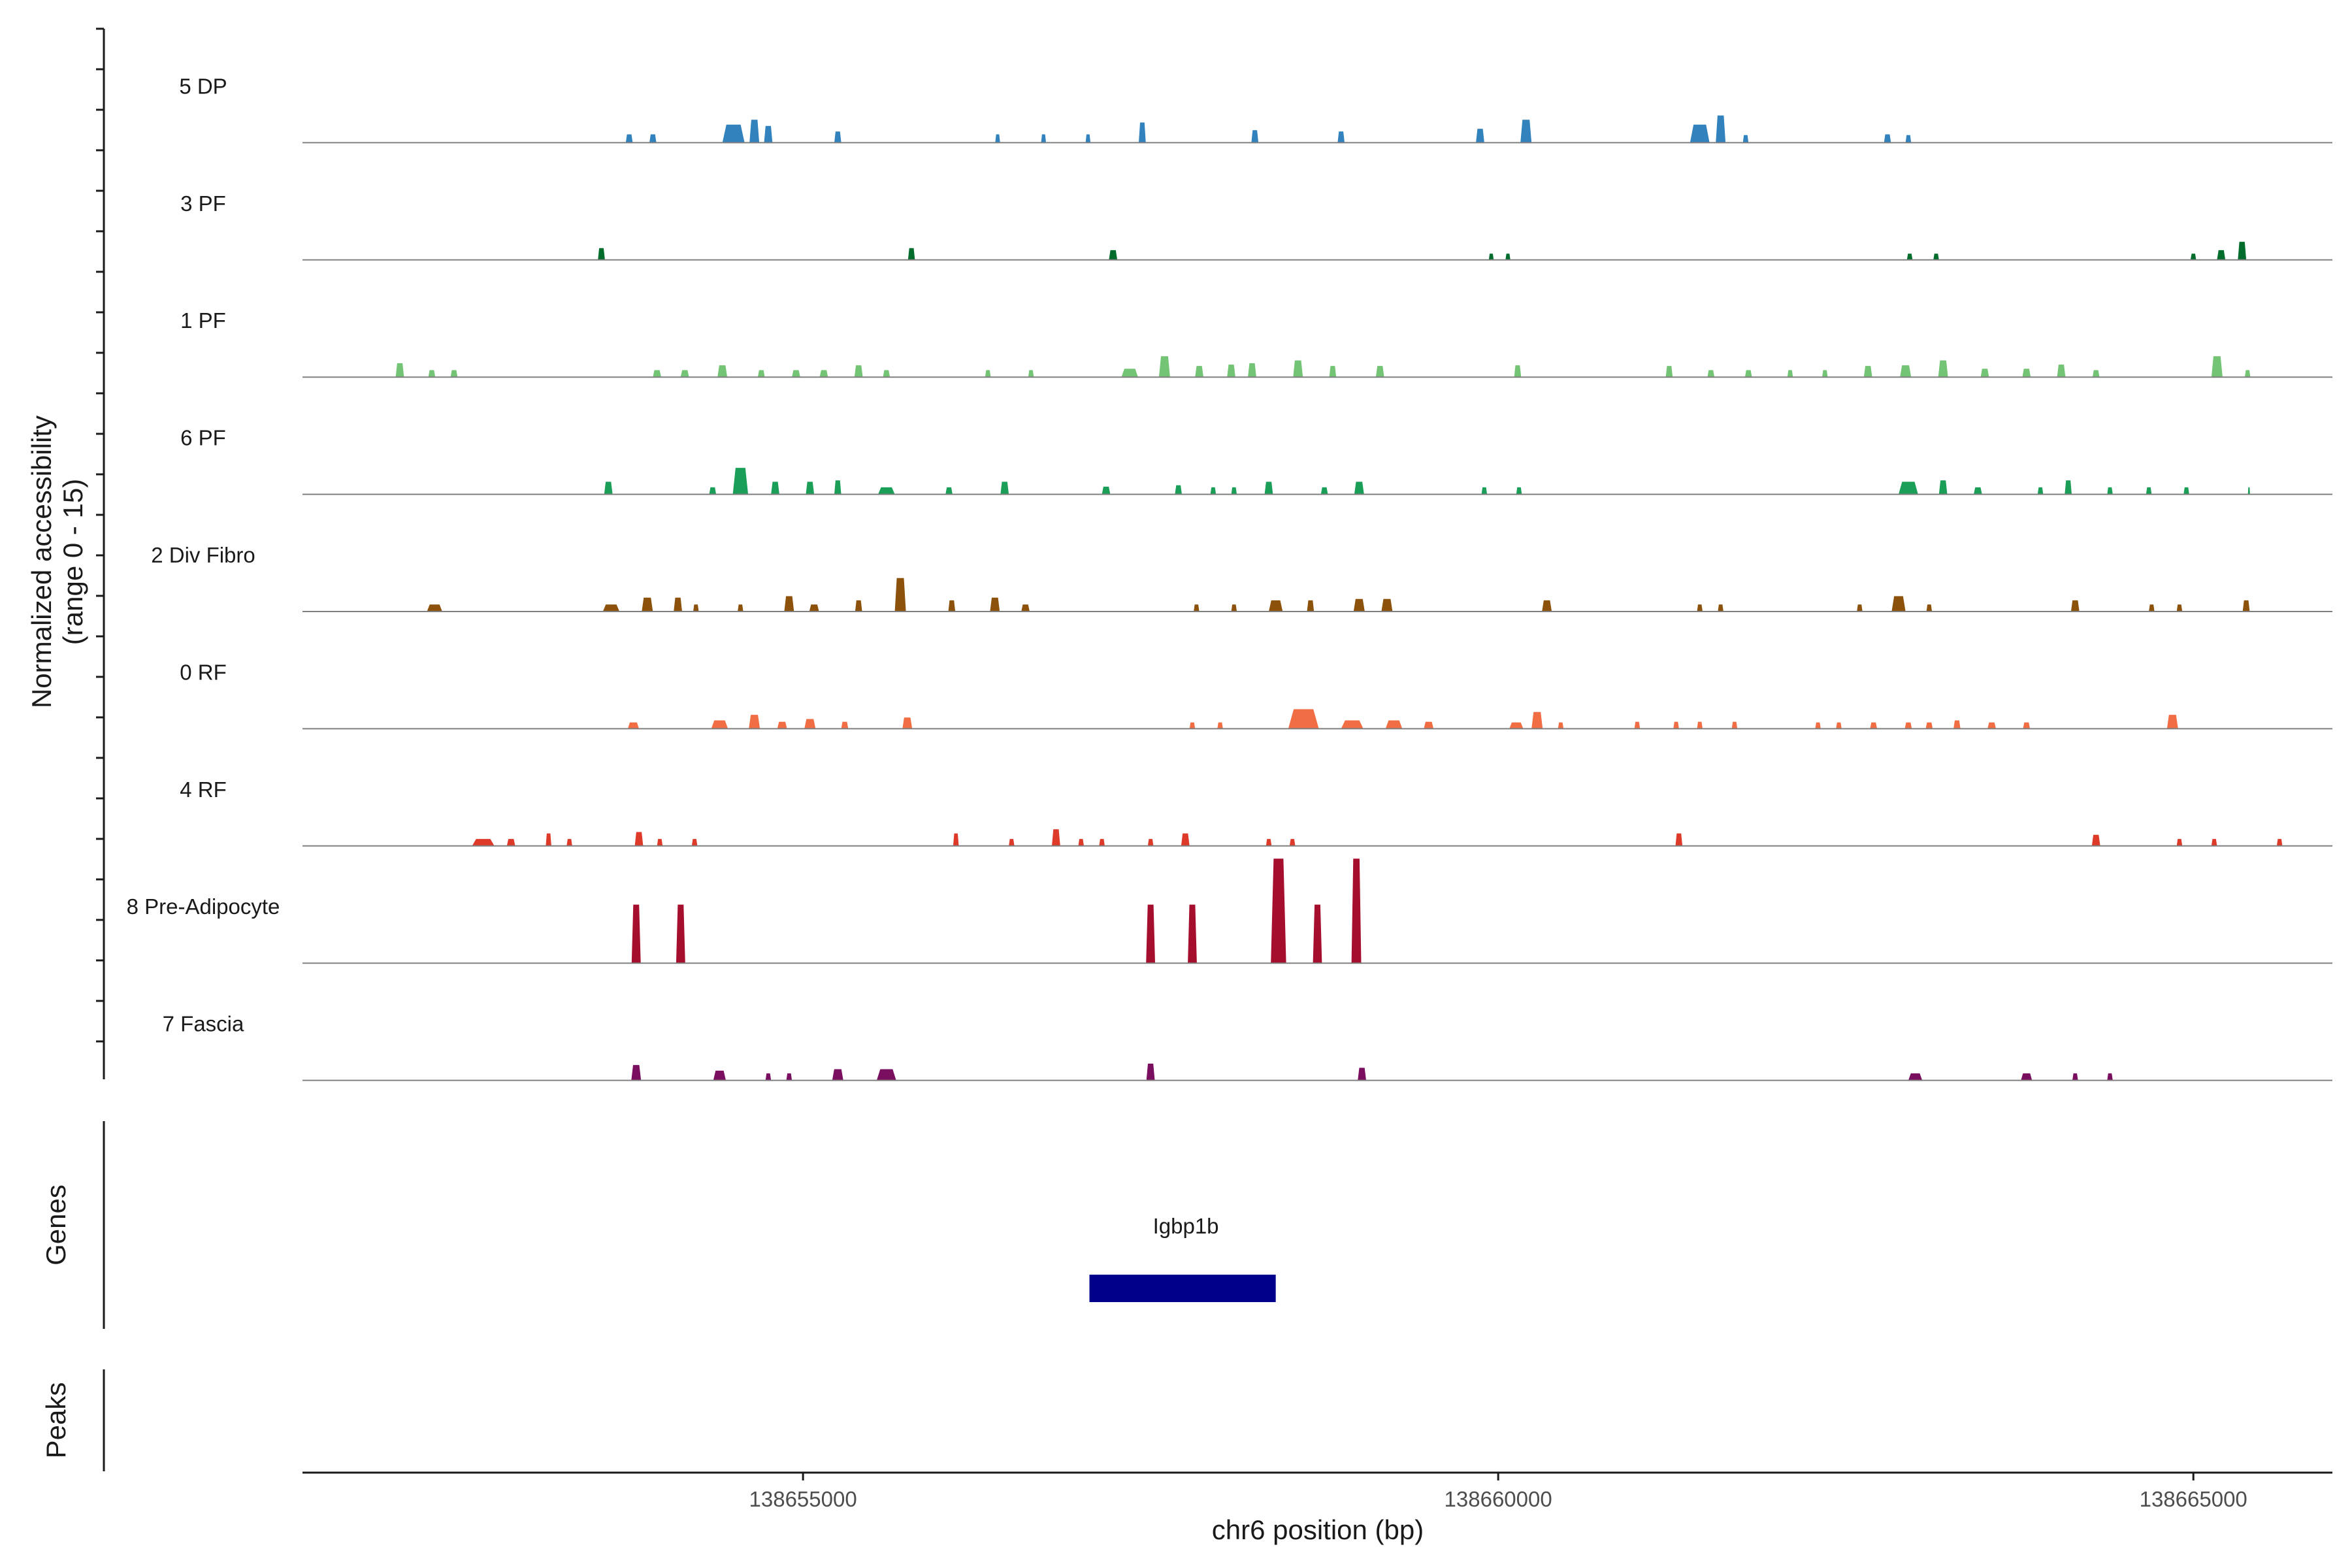 This screenshot has height=1568, width=2352. Describe the element at coordinates (1256, 226) in the screenshot. I see `track-3-pf: 3 PF` at that location.